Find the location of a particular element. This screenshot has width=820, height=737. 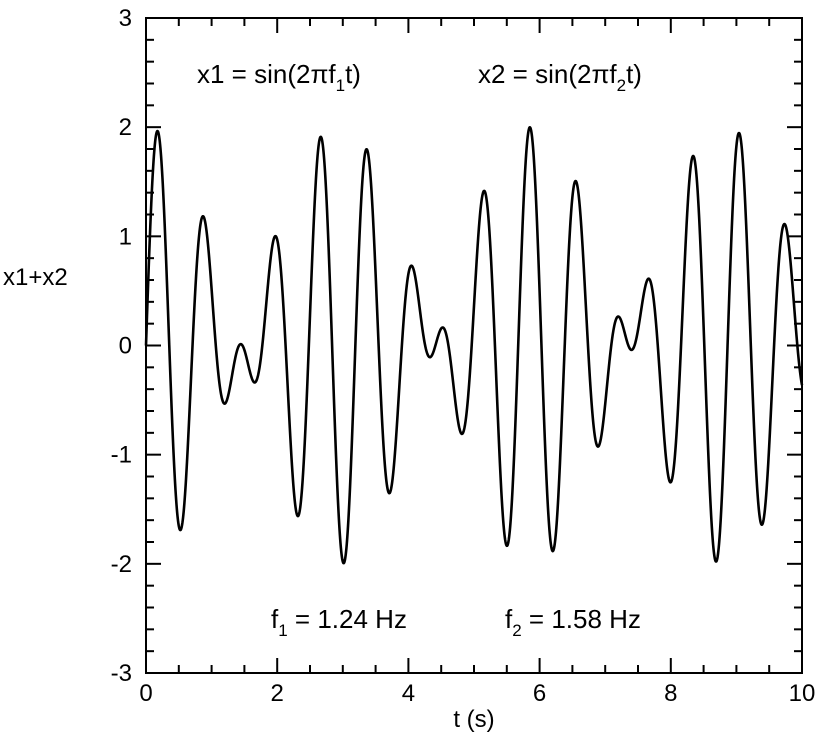

annotation-freq2-tail: = 1.58 Hz is located at coordinates (581, 619).